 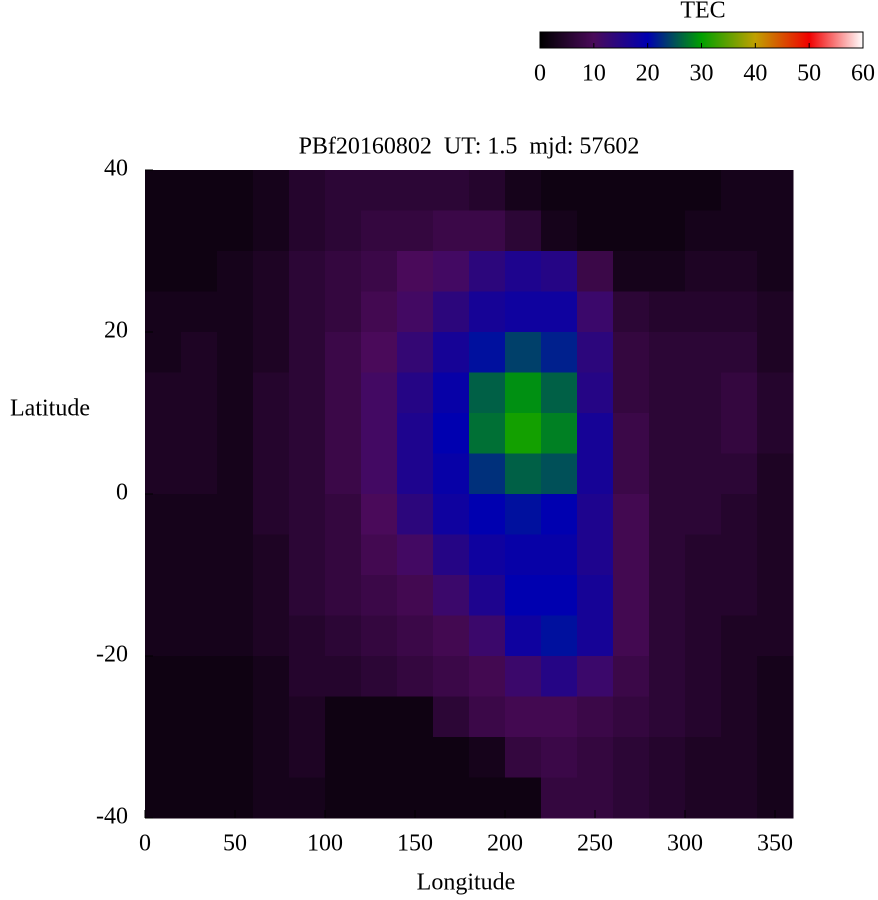 What do you see at coordinates (702, 12) in the screenshot?
I see `colorbar-label: TEC` at bounding box center [702, 12].